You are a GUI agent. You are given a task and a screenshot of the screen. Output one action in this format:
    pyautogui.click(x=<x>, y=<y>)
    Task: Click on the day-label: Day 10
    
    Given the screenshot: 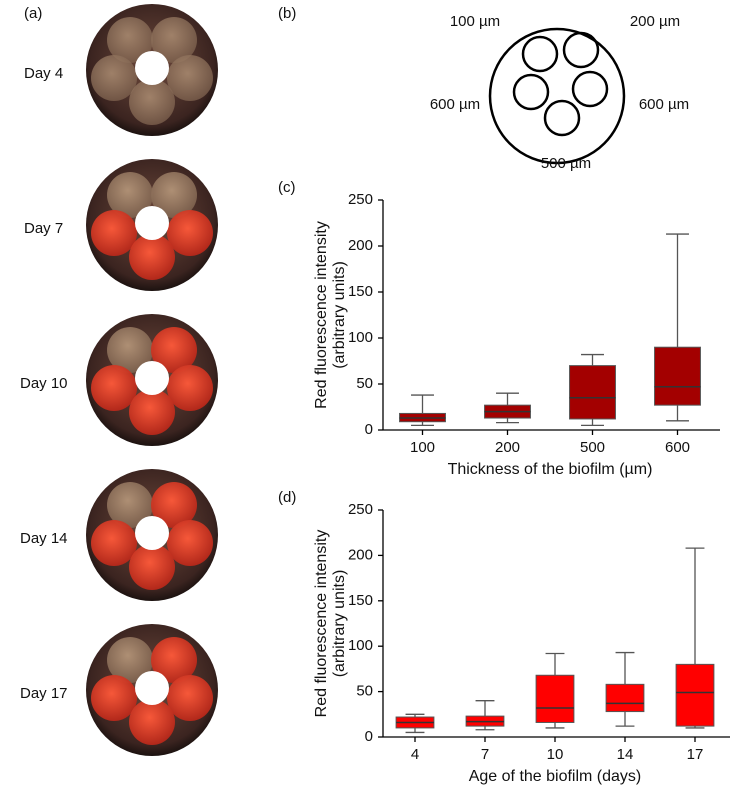 What is the action you would take?
    pyautogui.click(x=44, y=383)
    